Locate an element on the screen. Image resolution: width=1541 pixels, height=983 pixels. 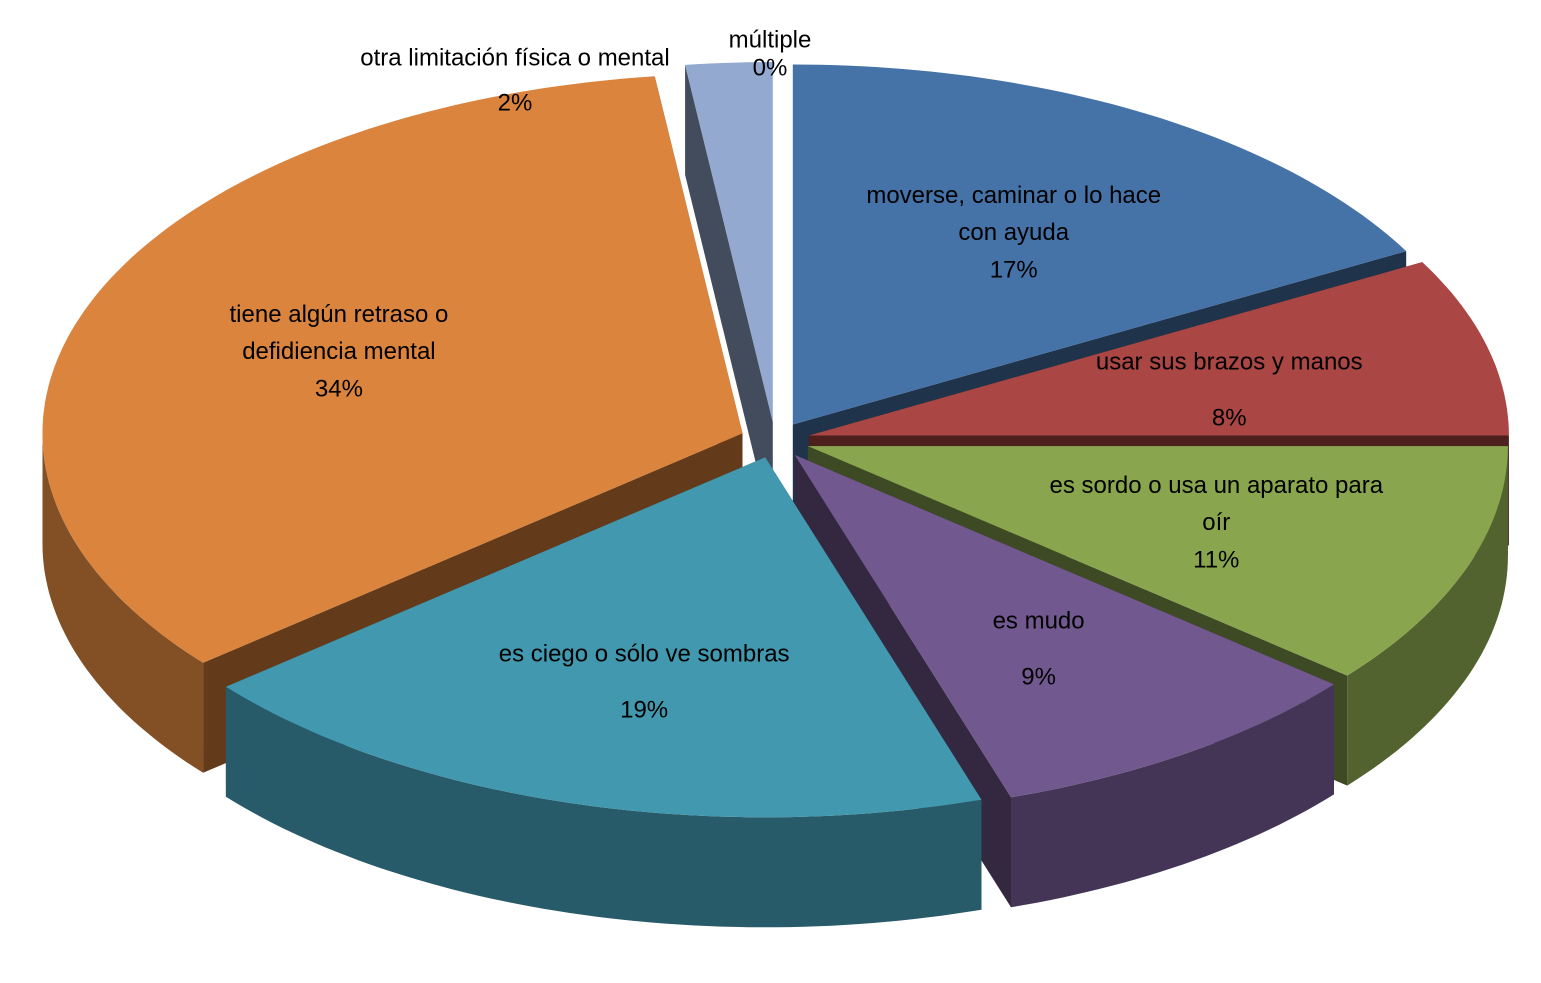
slice-label: es ciego o sólo ve sombras is located at coordinates (644, 654).